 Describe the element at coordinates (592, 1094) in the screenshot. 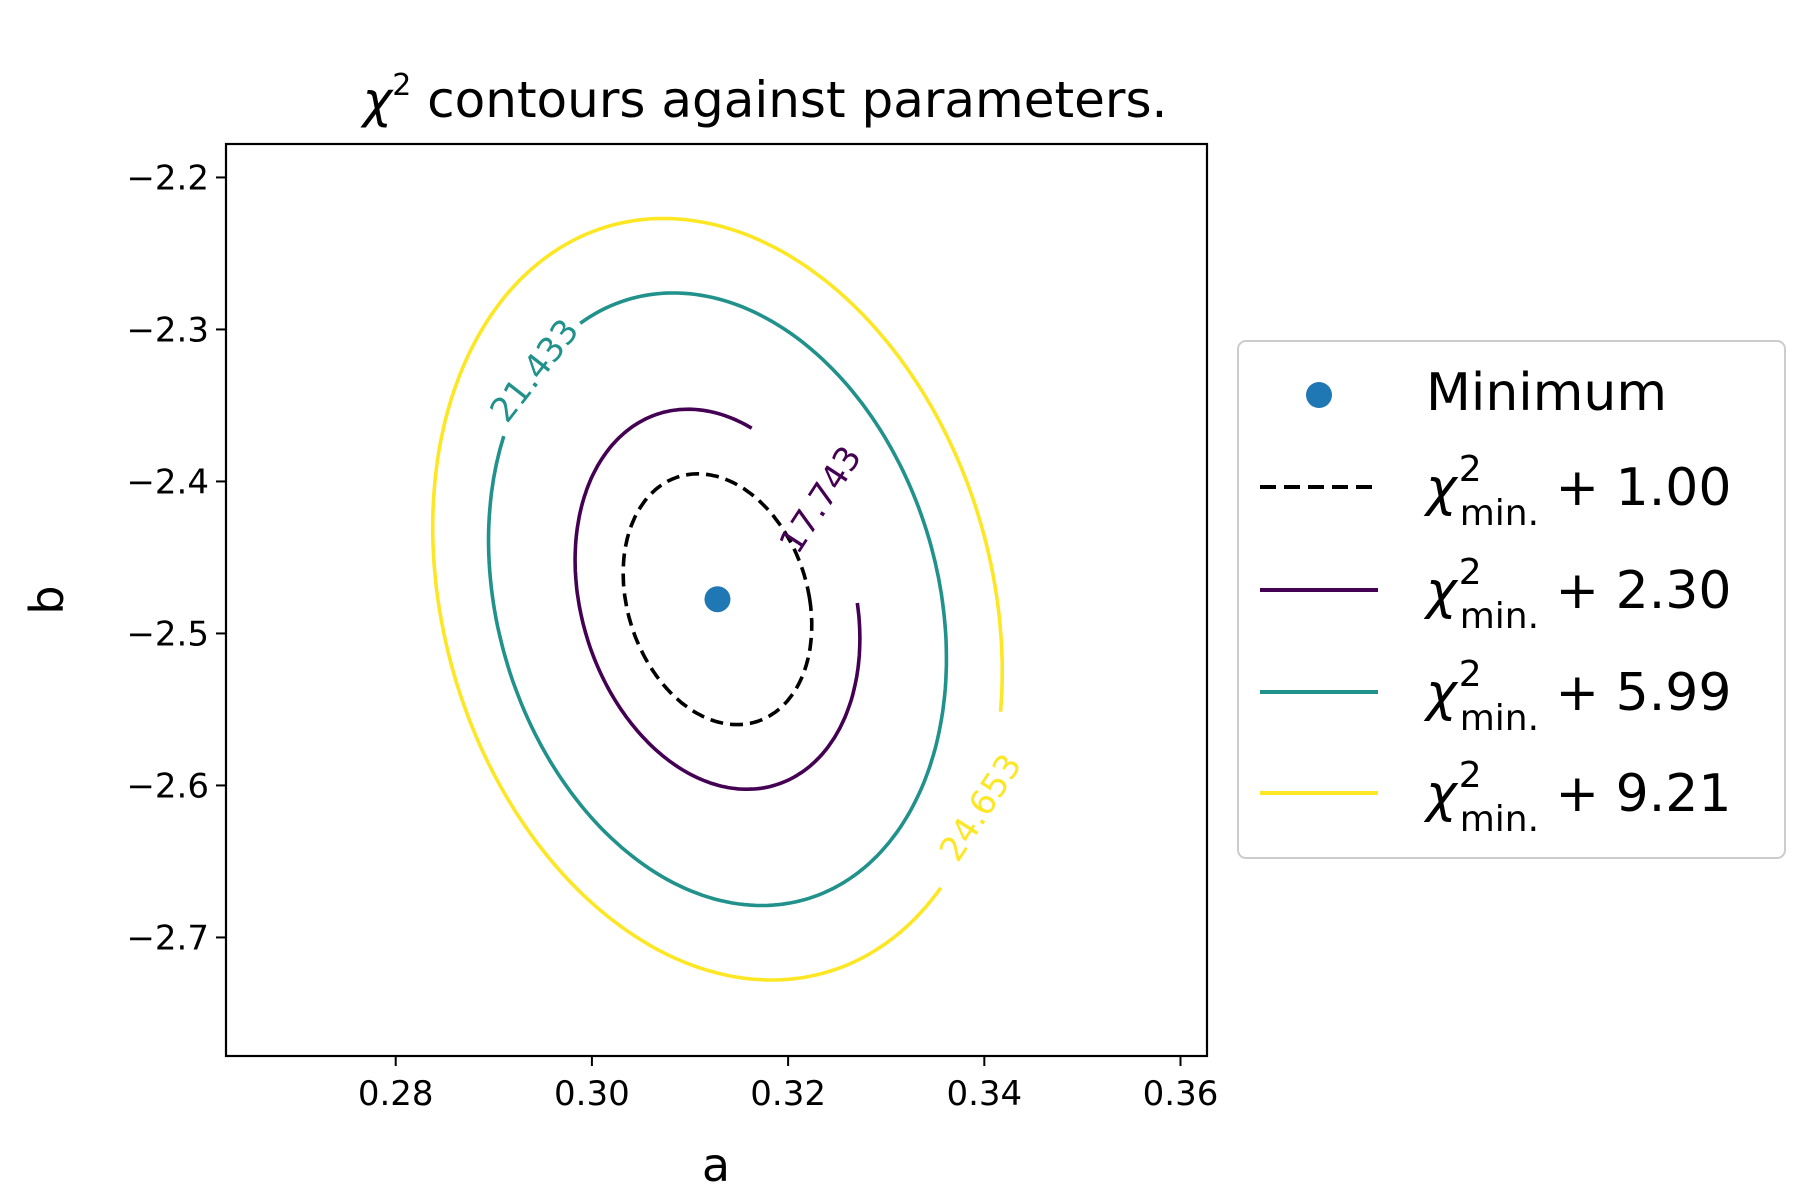

I see `x-tick-label: 0.30` at that location.